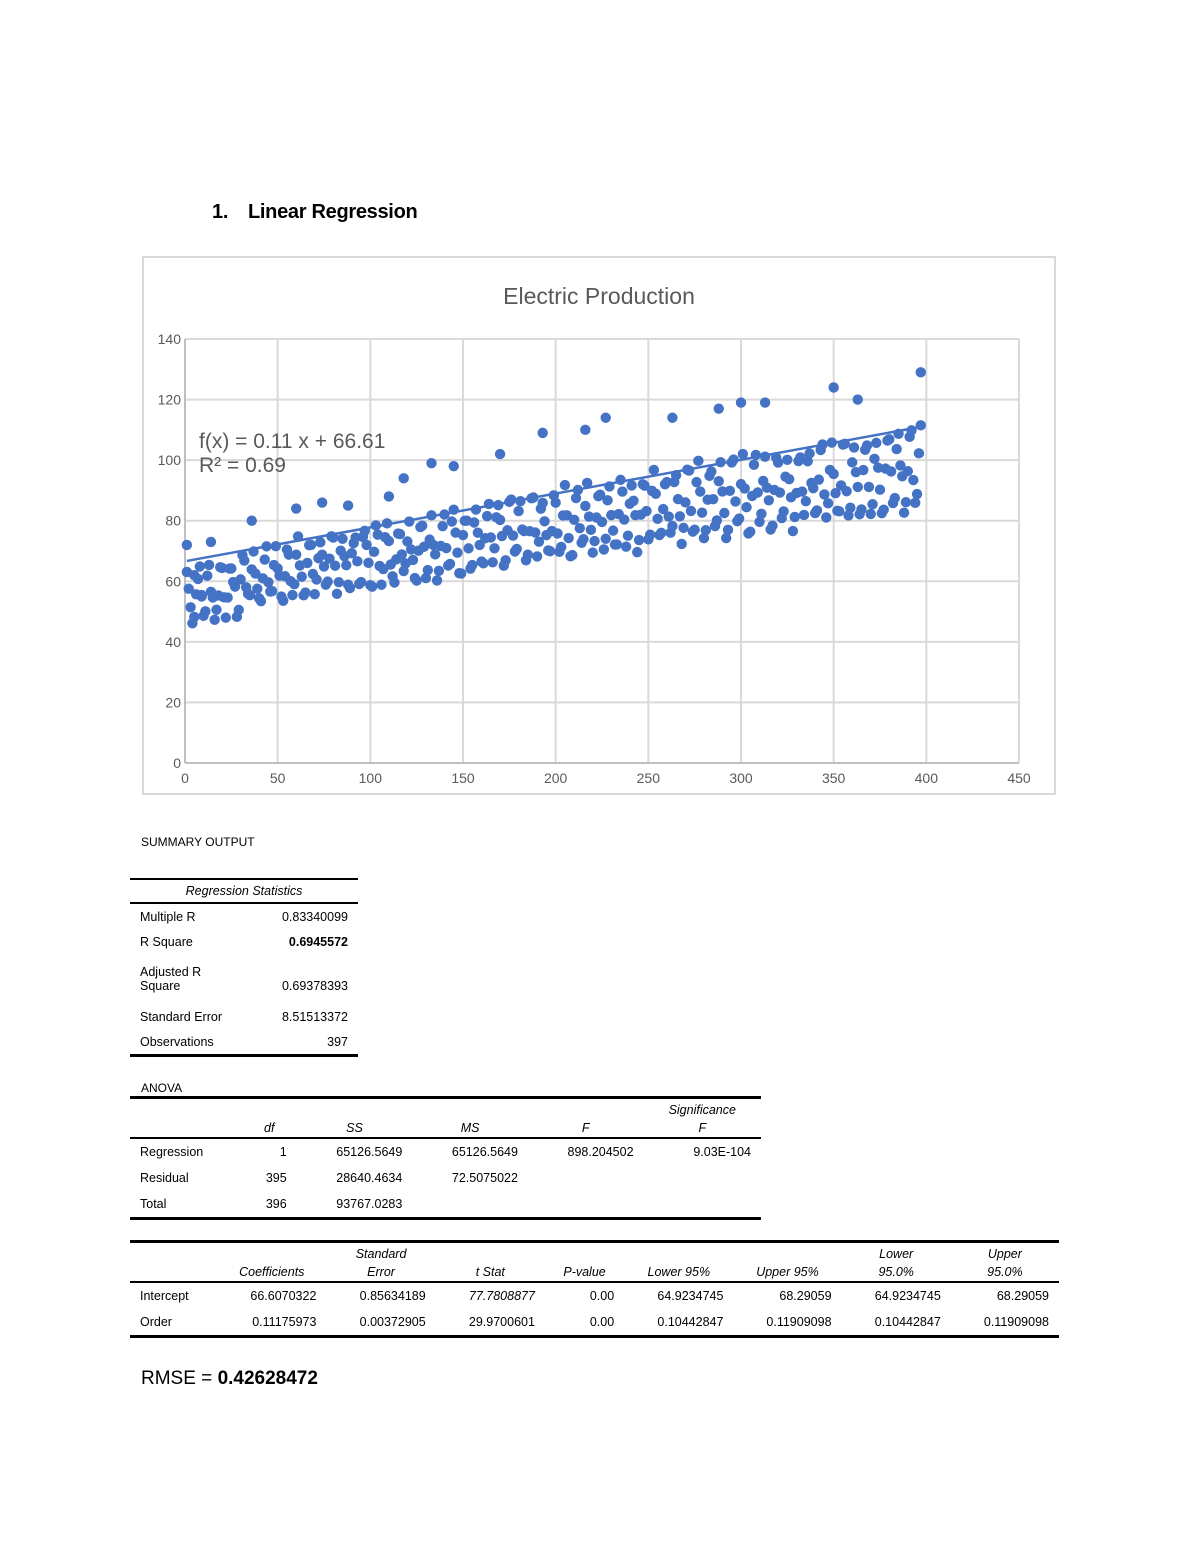  What do you see at coordinates (283, 1296) in the screenshot?
I see `cell-value: 66.6070322` at bounding box center [283, 1296].